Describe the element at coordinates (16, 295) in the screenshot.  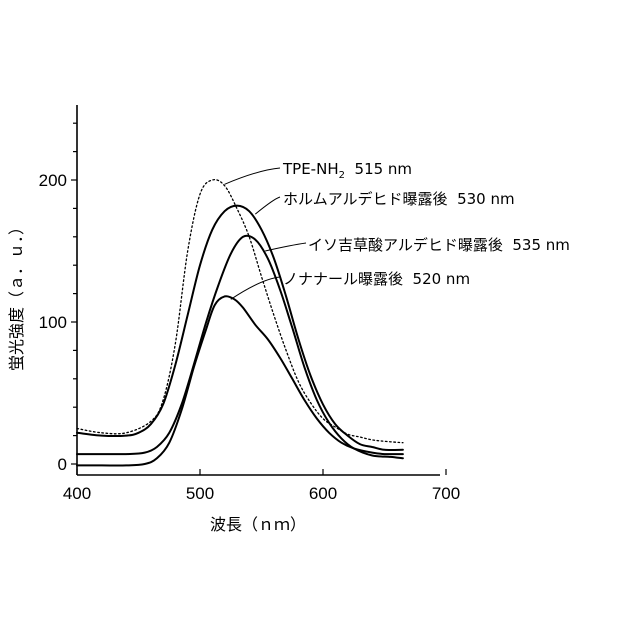
I see `y-axis-title: 蛍光強度（ａ．ｕ．）` at that location.